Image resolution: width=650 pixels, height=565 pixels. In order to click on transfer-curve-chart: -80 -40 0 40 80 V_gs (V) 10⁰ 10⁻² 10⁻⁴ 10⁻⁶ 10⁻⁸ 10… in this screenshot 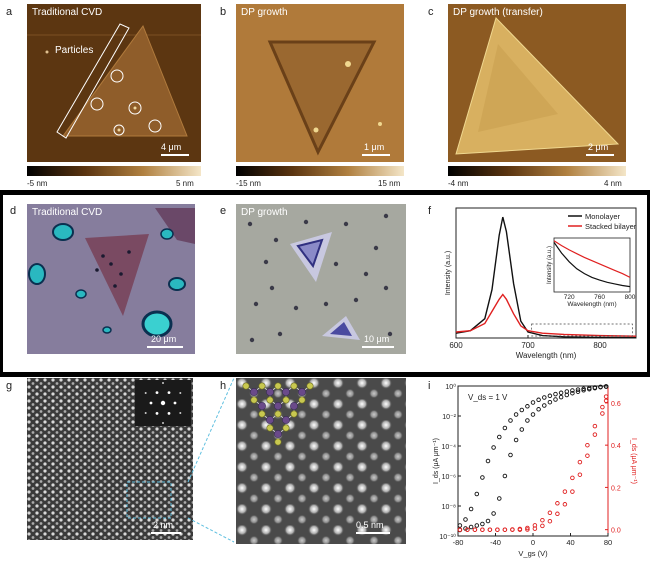, I will do `click(535, 470)`.